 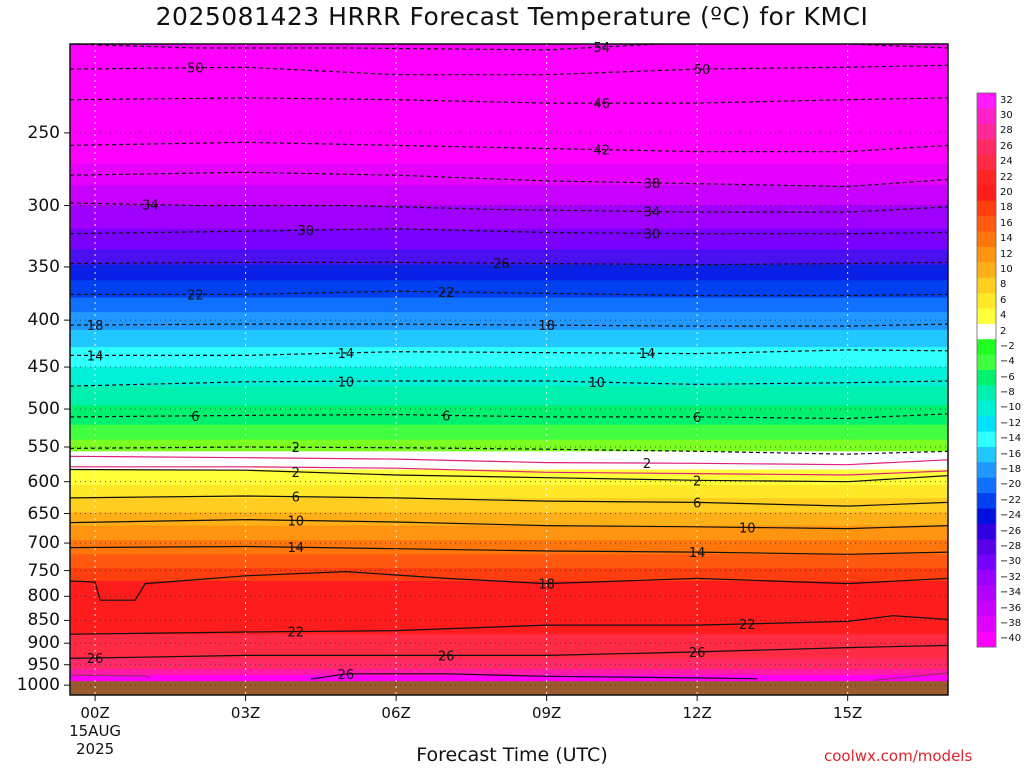 What do you see at coordinates (43, 513) in the screenshot?
I see `y-tick-label: 650` at bounding box center [43, 513].